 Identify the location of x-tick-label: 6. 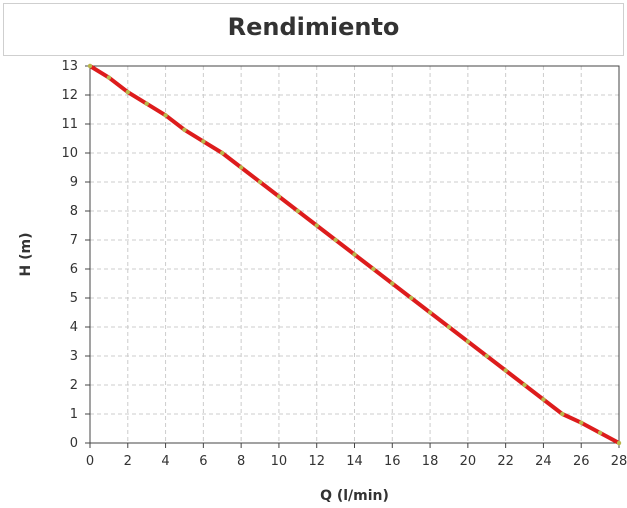
(203, 461).